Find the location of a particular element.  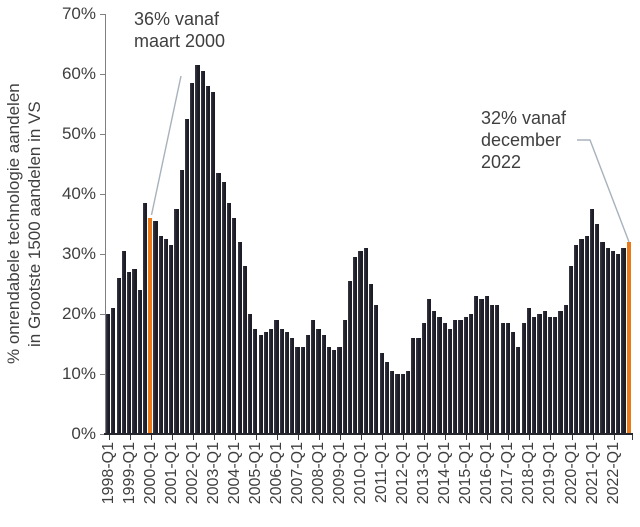

annotation-december-2022: 32% vanaf december 2022 is located at coordinates (523, 140).